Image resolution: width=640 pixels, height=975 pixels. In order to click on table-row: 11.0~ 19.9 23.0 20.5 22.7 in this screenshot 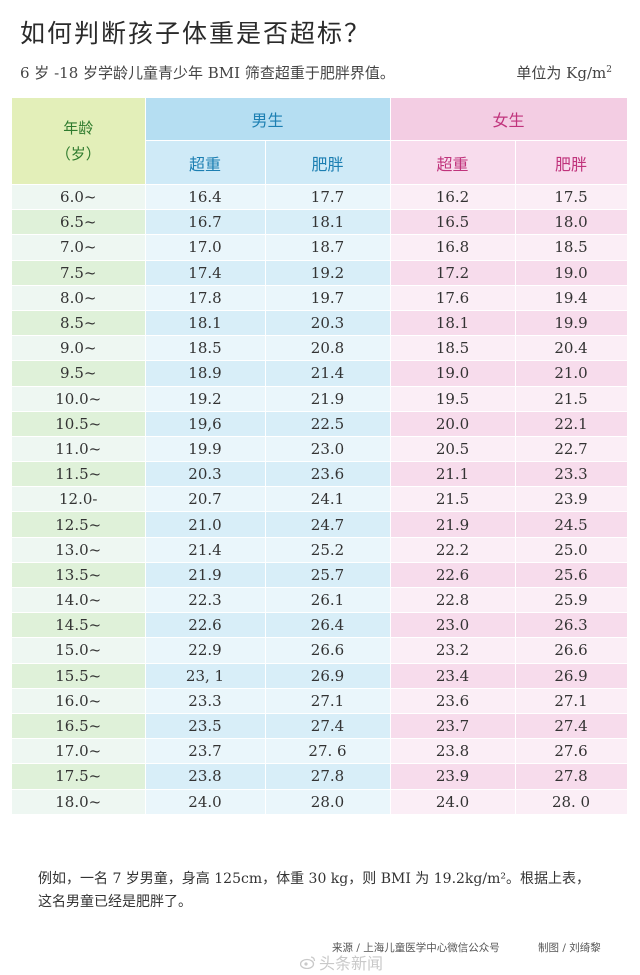, I will do `click(320, 449)`.